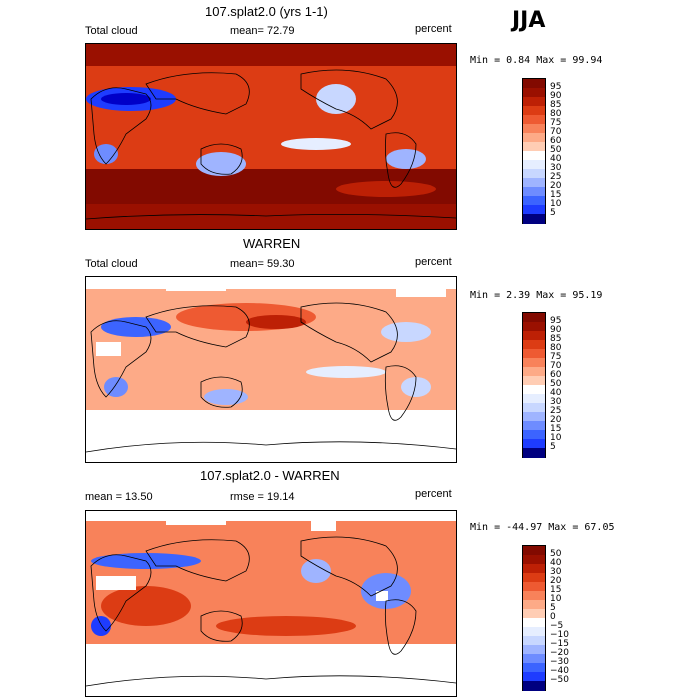 The image size is (700, 700). I want to click on panel-2-missing-greenland, so click(421, 292).